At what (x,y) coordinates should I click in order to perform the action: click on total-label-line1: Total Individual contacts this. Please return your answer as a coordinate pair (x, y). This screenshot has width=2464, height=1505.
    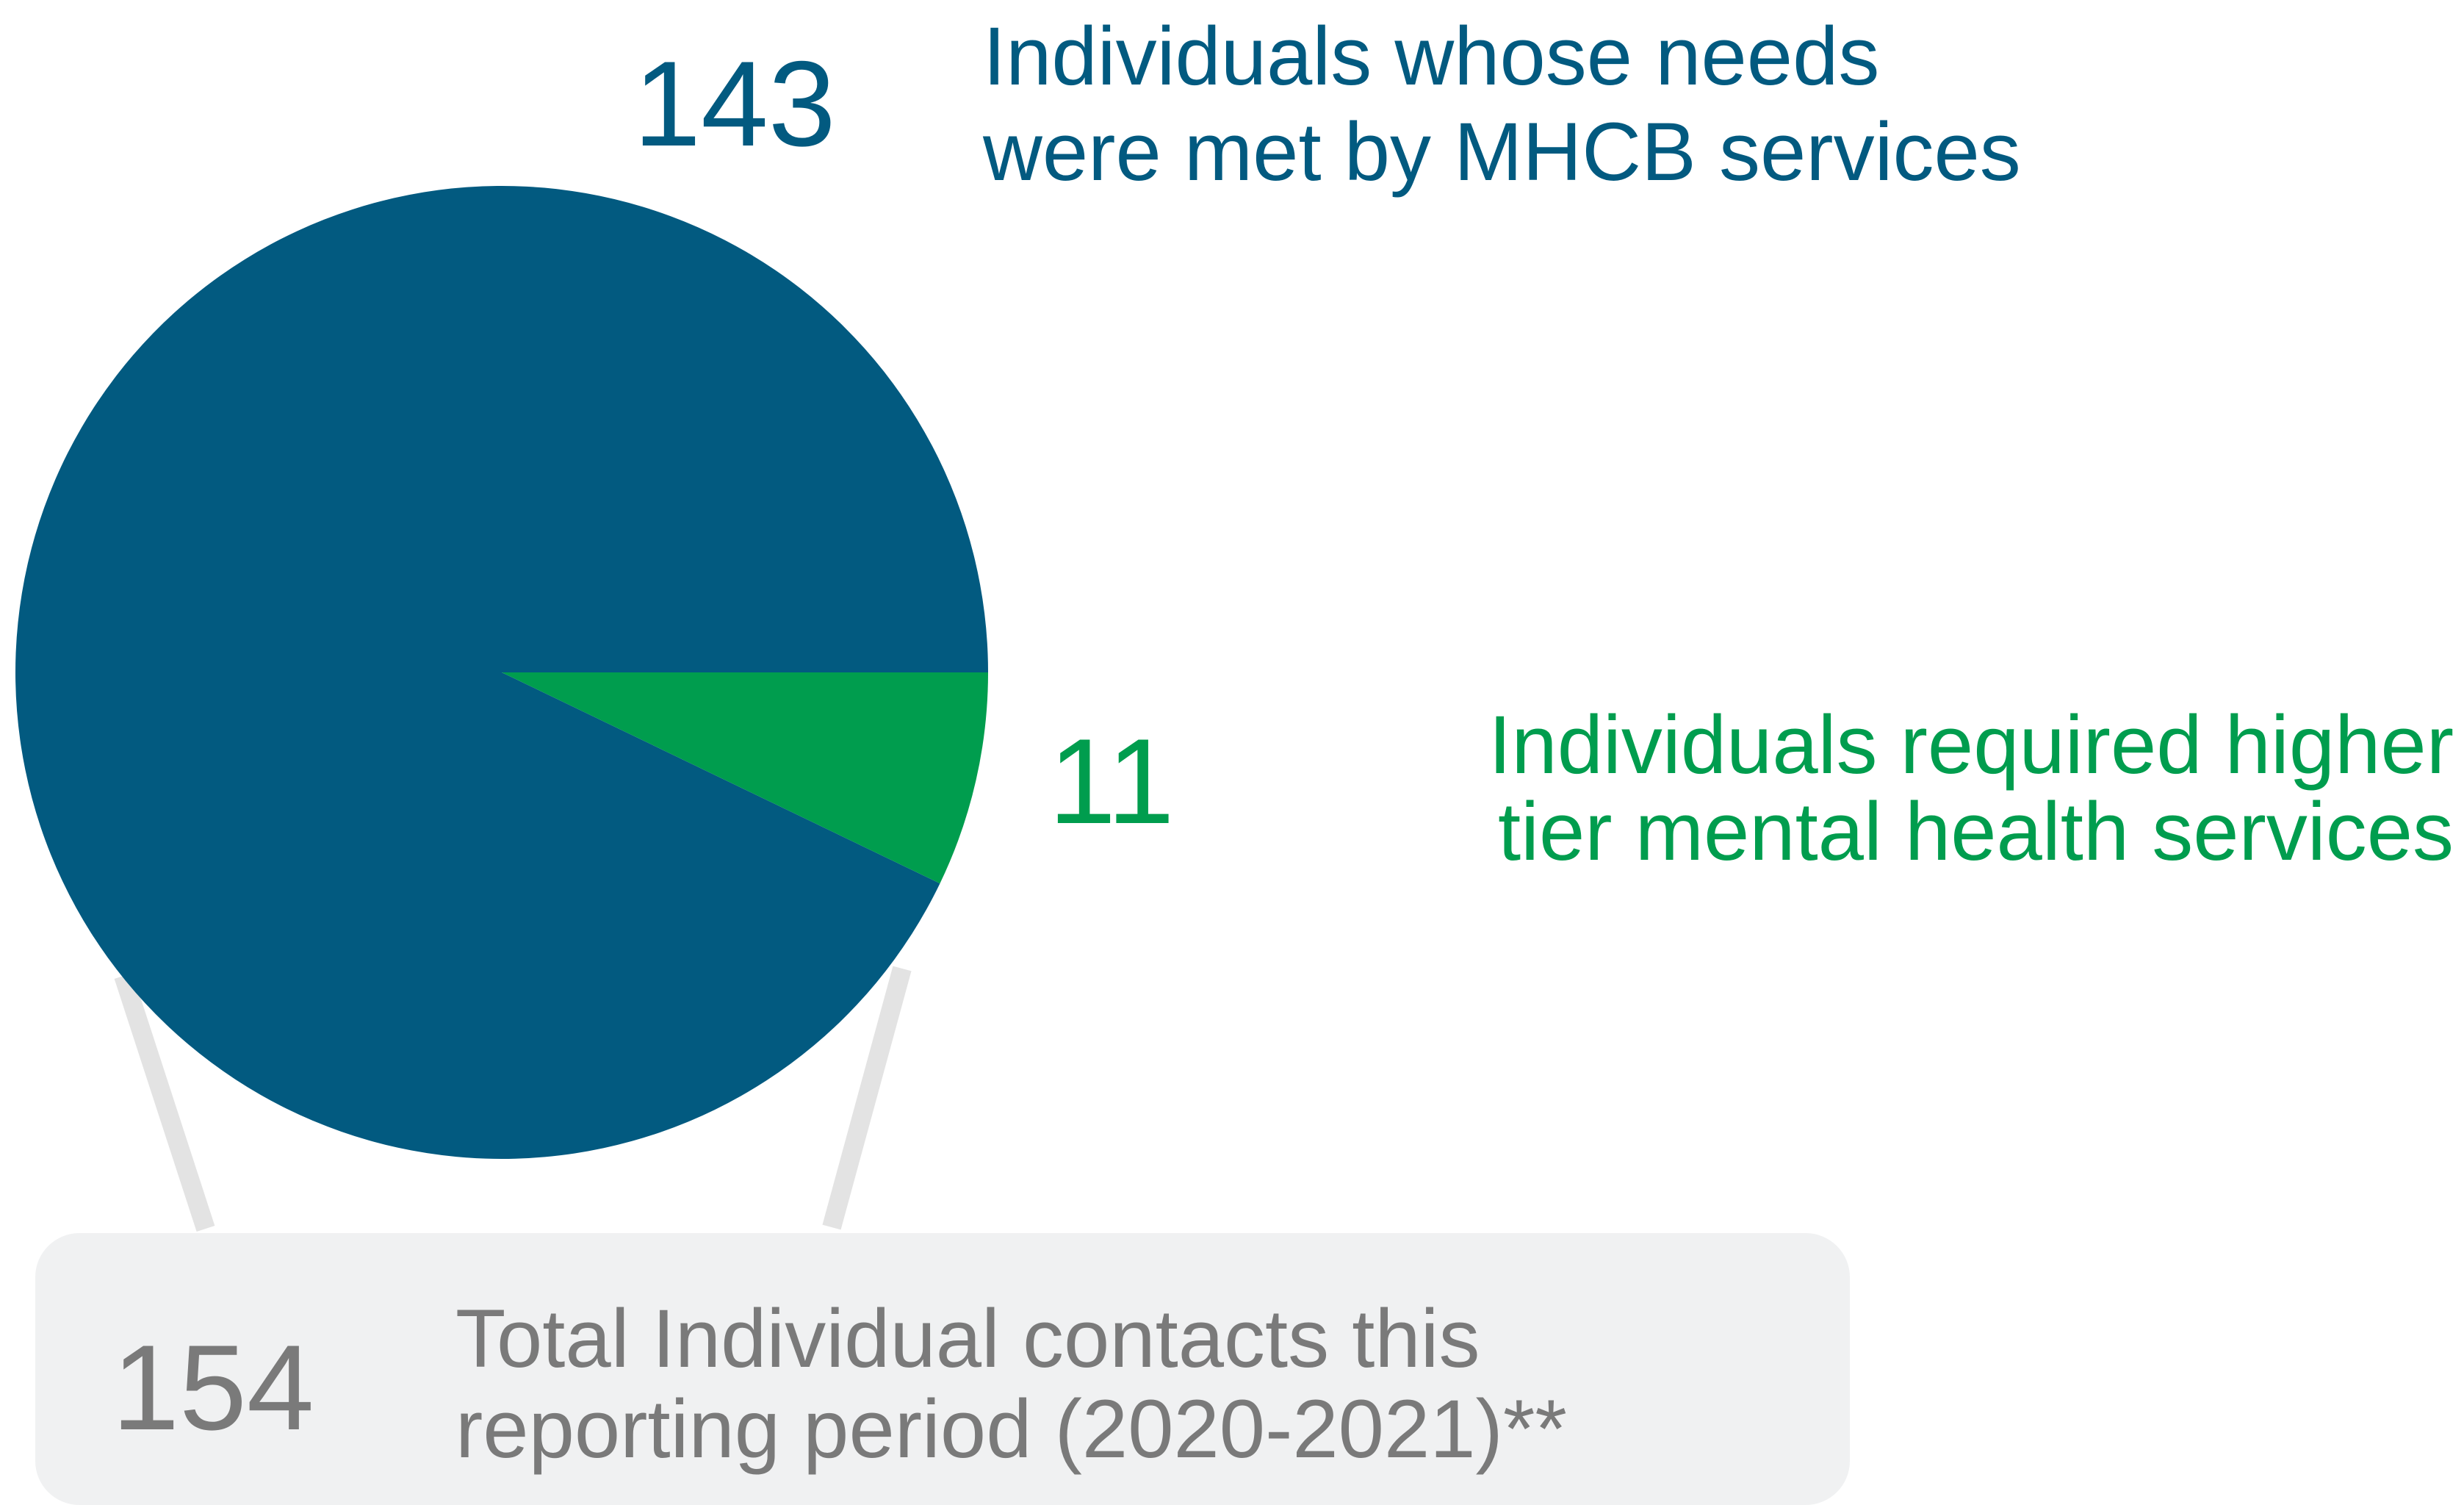
    Looking at the image, I should click on (967, 1339).